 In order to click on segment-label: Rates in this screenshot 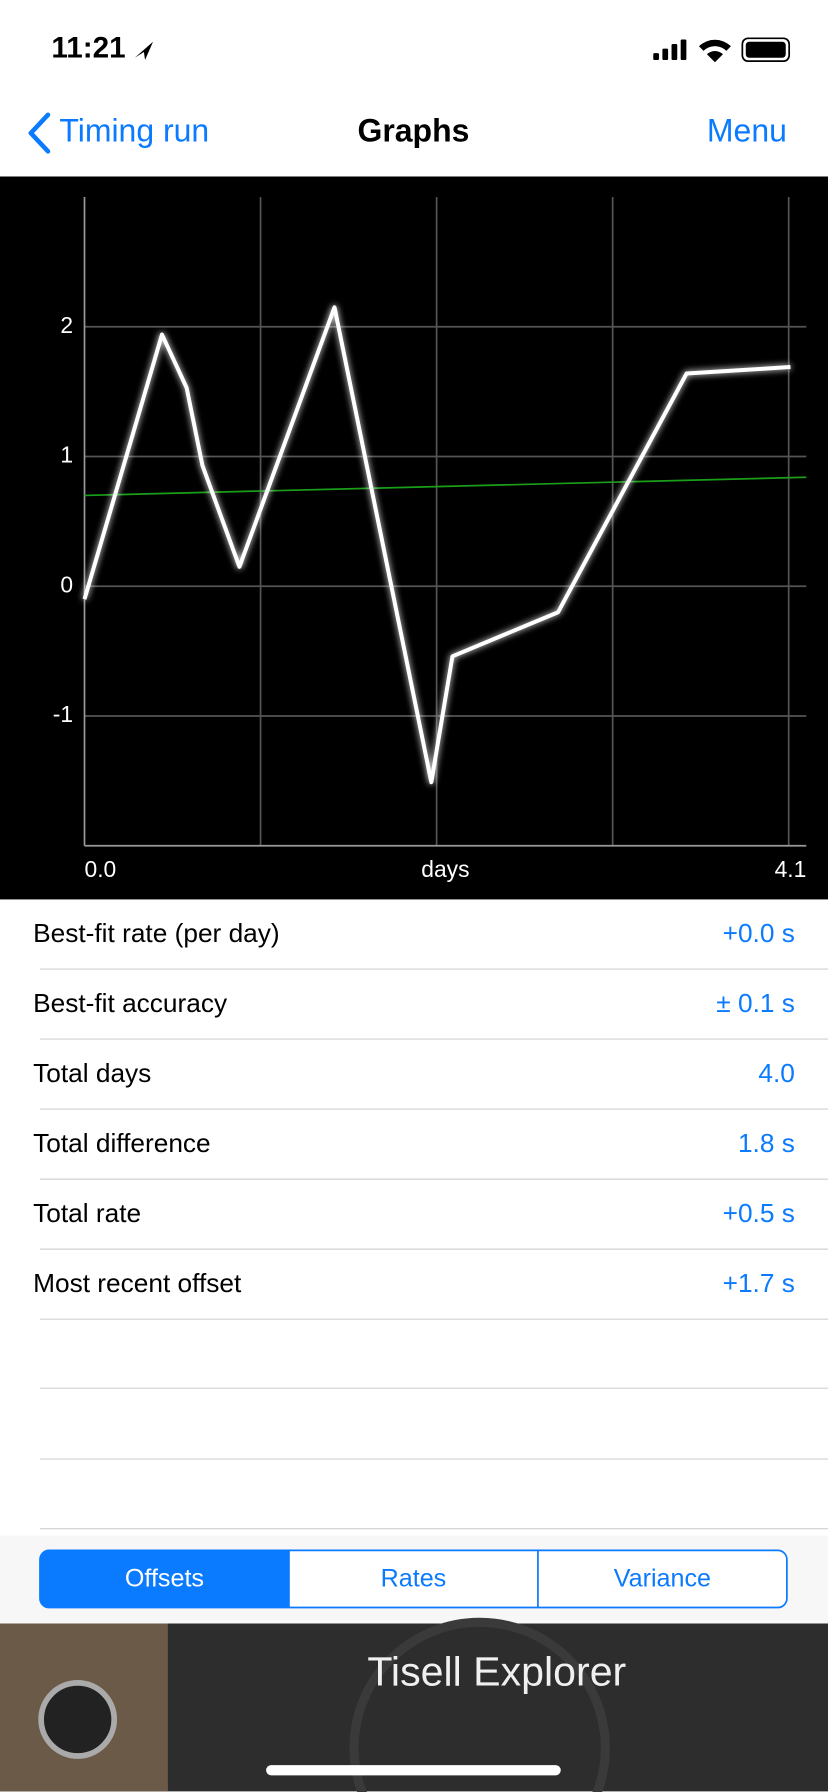, I will do `click(414, 1579)`.